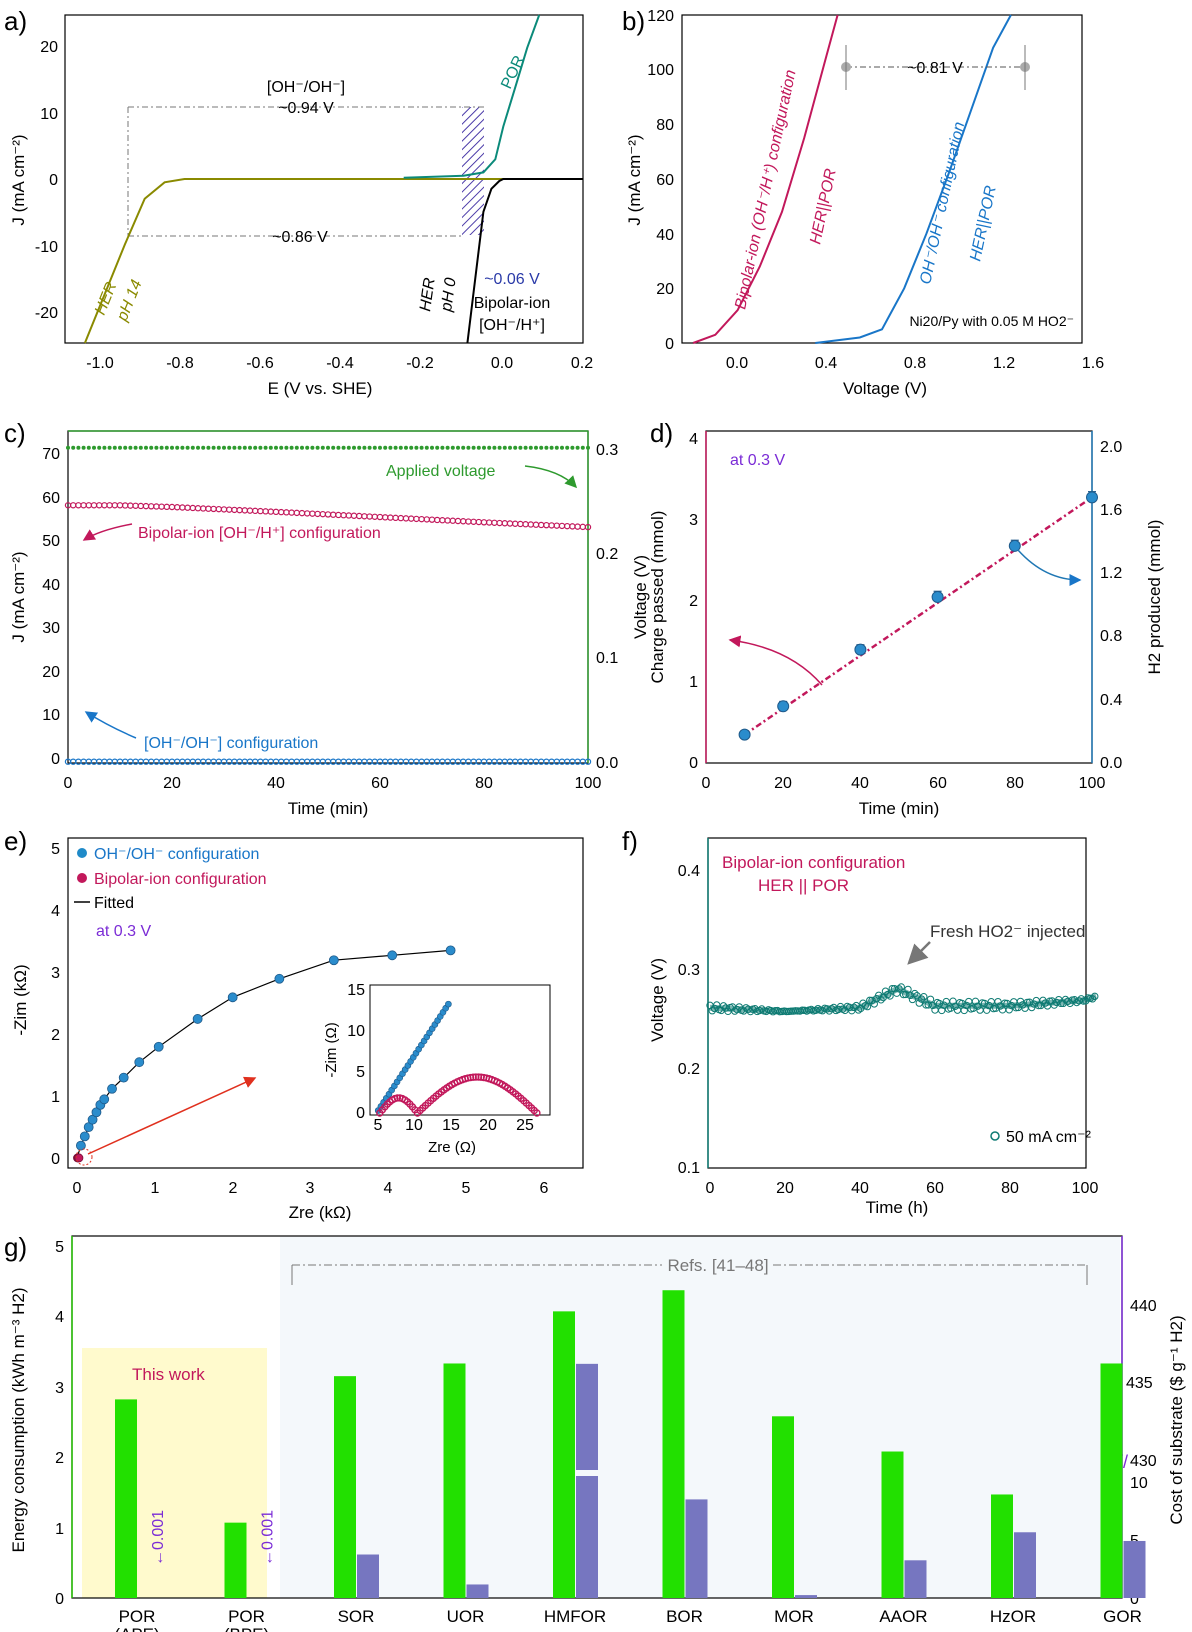 The width and height of the screenshot is (1192, 1632). What do you see at coordinates (689, 1168) in the screenshot?
I see `f-ytick: 0.1` at bounding box center [689, 1168].